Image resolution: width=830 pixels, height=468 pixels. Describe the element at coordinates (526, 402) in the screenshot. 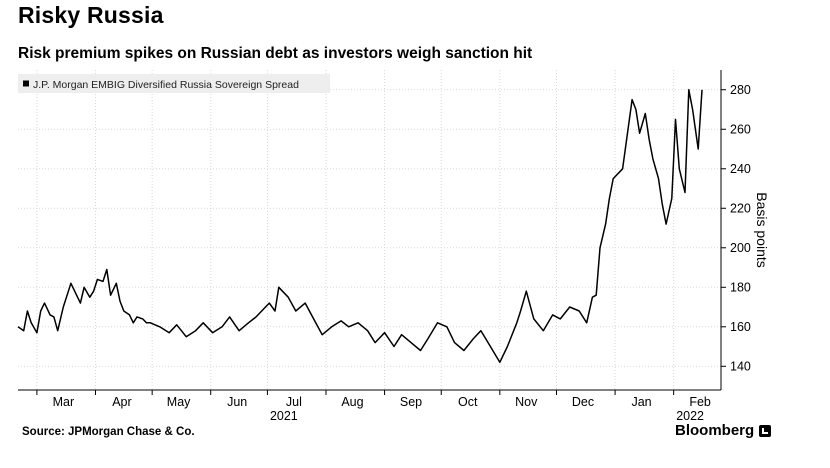

I see `x-tick-label: Nov` at that location.